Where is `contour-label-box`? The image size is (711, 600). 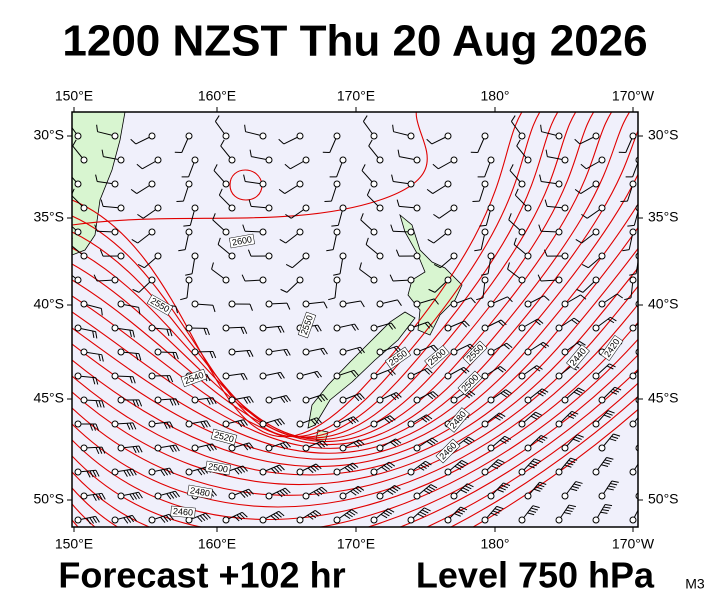 contour-label-box is located at coordinates (242, 241).